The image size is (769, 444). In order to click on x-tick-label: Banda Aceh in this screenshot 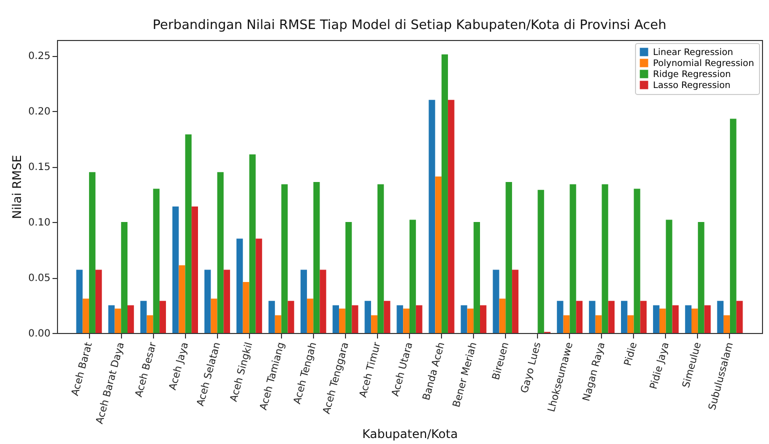, I will do `click(434, 371)`.